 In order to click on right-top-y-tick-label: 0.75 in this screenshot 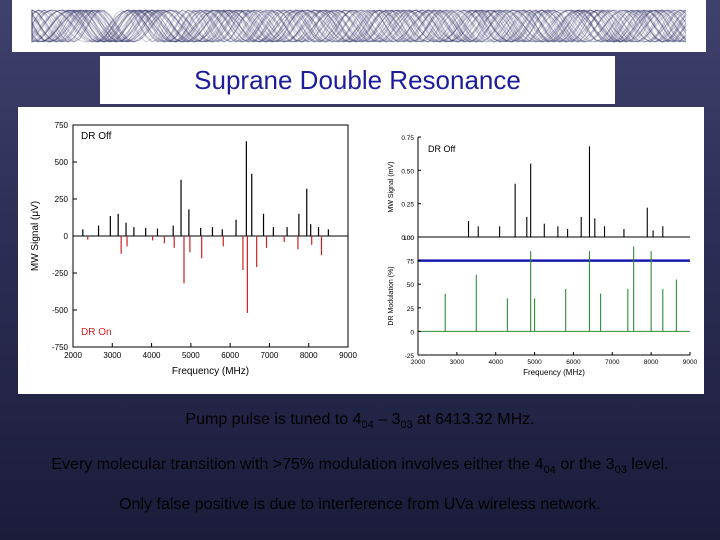, I will do `click(407, 138)`.